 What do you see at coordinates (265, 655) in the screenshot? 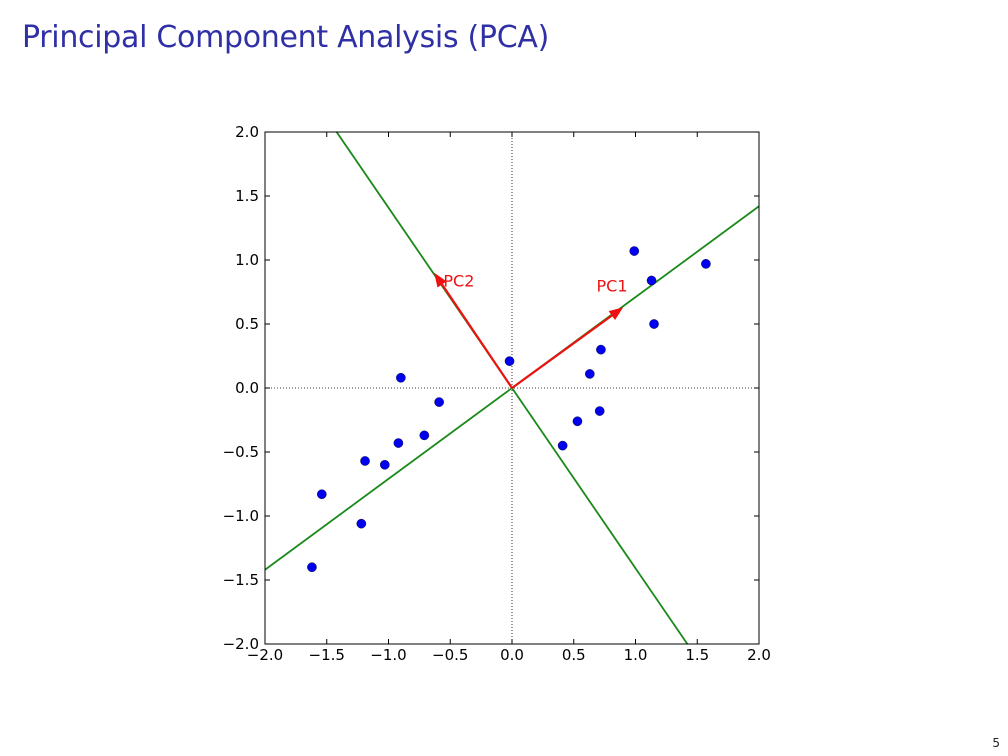
I see `x-tick-label: −2.0` at bounding box center [265, 655].